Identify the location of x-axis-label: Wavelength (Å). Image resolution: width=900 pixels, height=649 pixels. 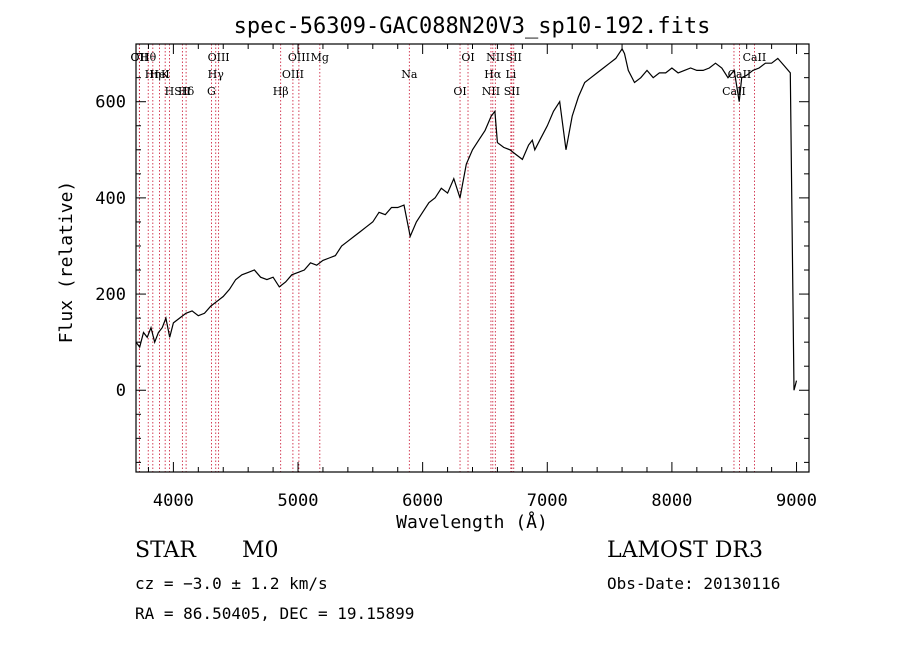
(472, 522).